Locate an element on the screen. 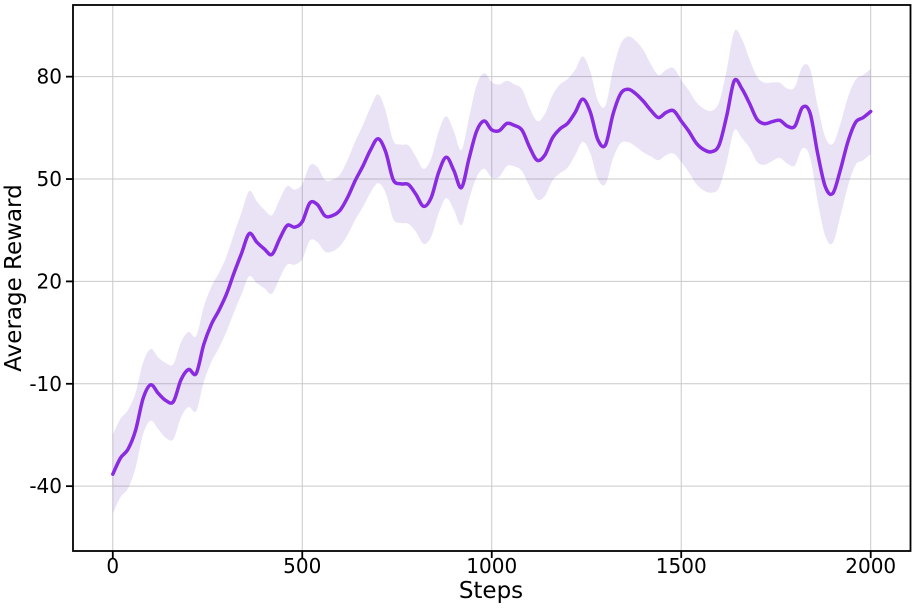 This screenshot has width=915, height=609. y-axis-label: Average Reward is located at coordinates (14, 277).